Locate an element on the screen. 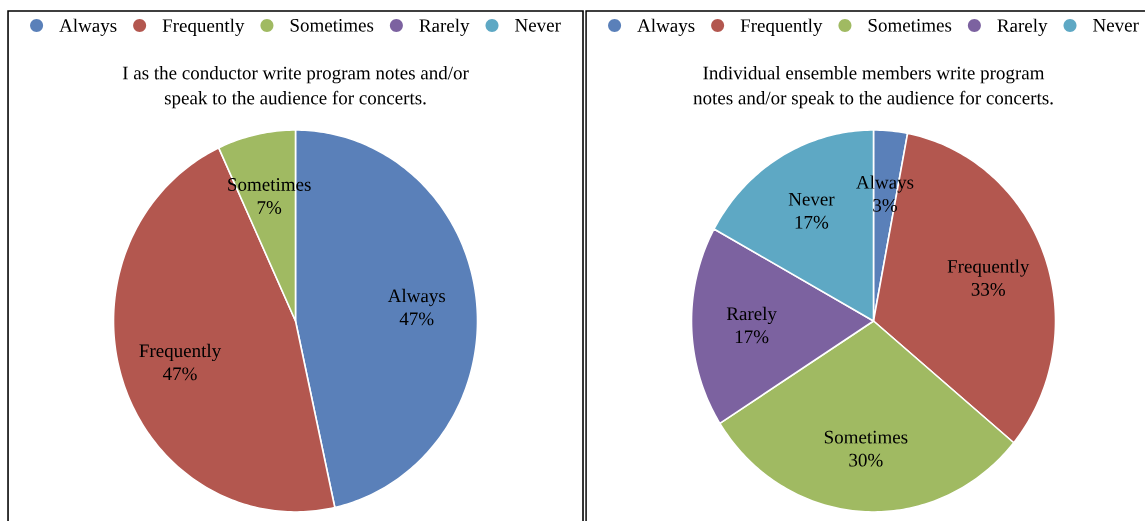 This screenshot has width=1145, height=521. data-label: 33% is located at coordinates (988, 289).